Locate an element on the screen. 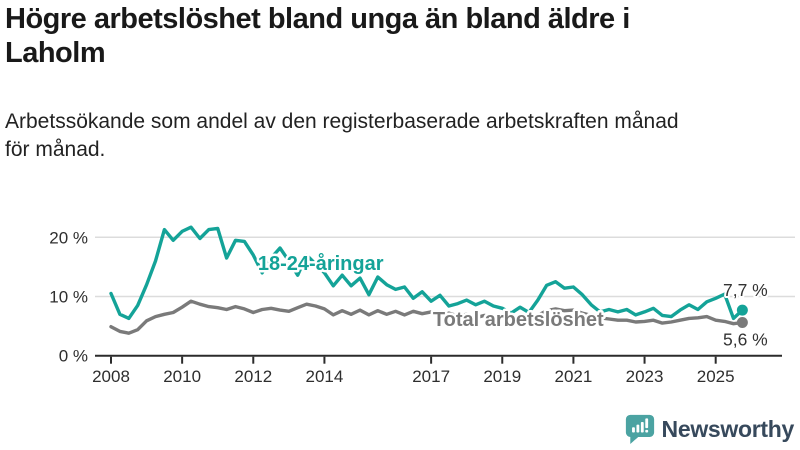  y-tick-label: 20 % is located at coordinates (68, 237).